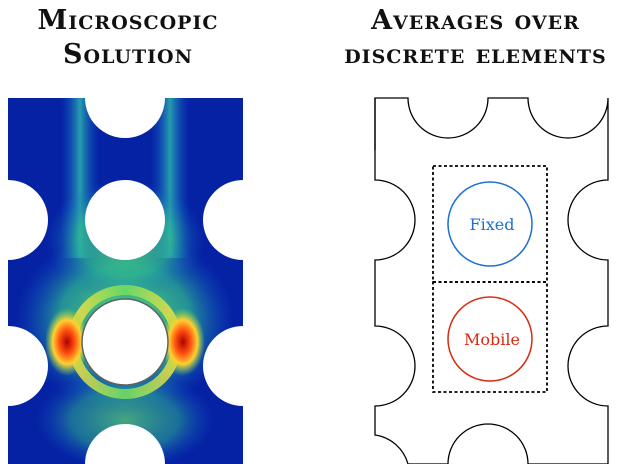 Image resolution: width=633 pixels, height=464 pixels. I want to click on right-title-line-2: discrete elements, so click(475, 54).